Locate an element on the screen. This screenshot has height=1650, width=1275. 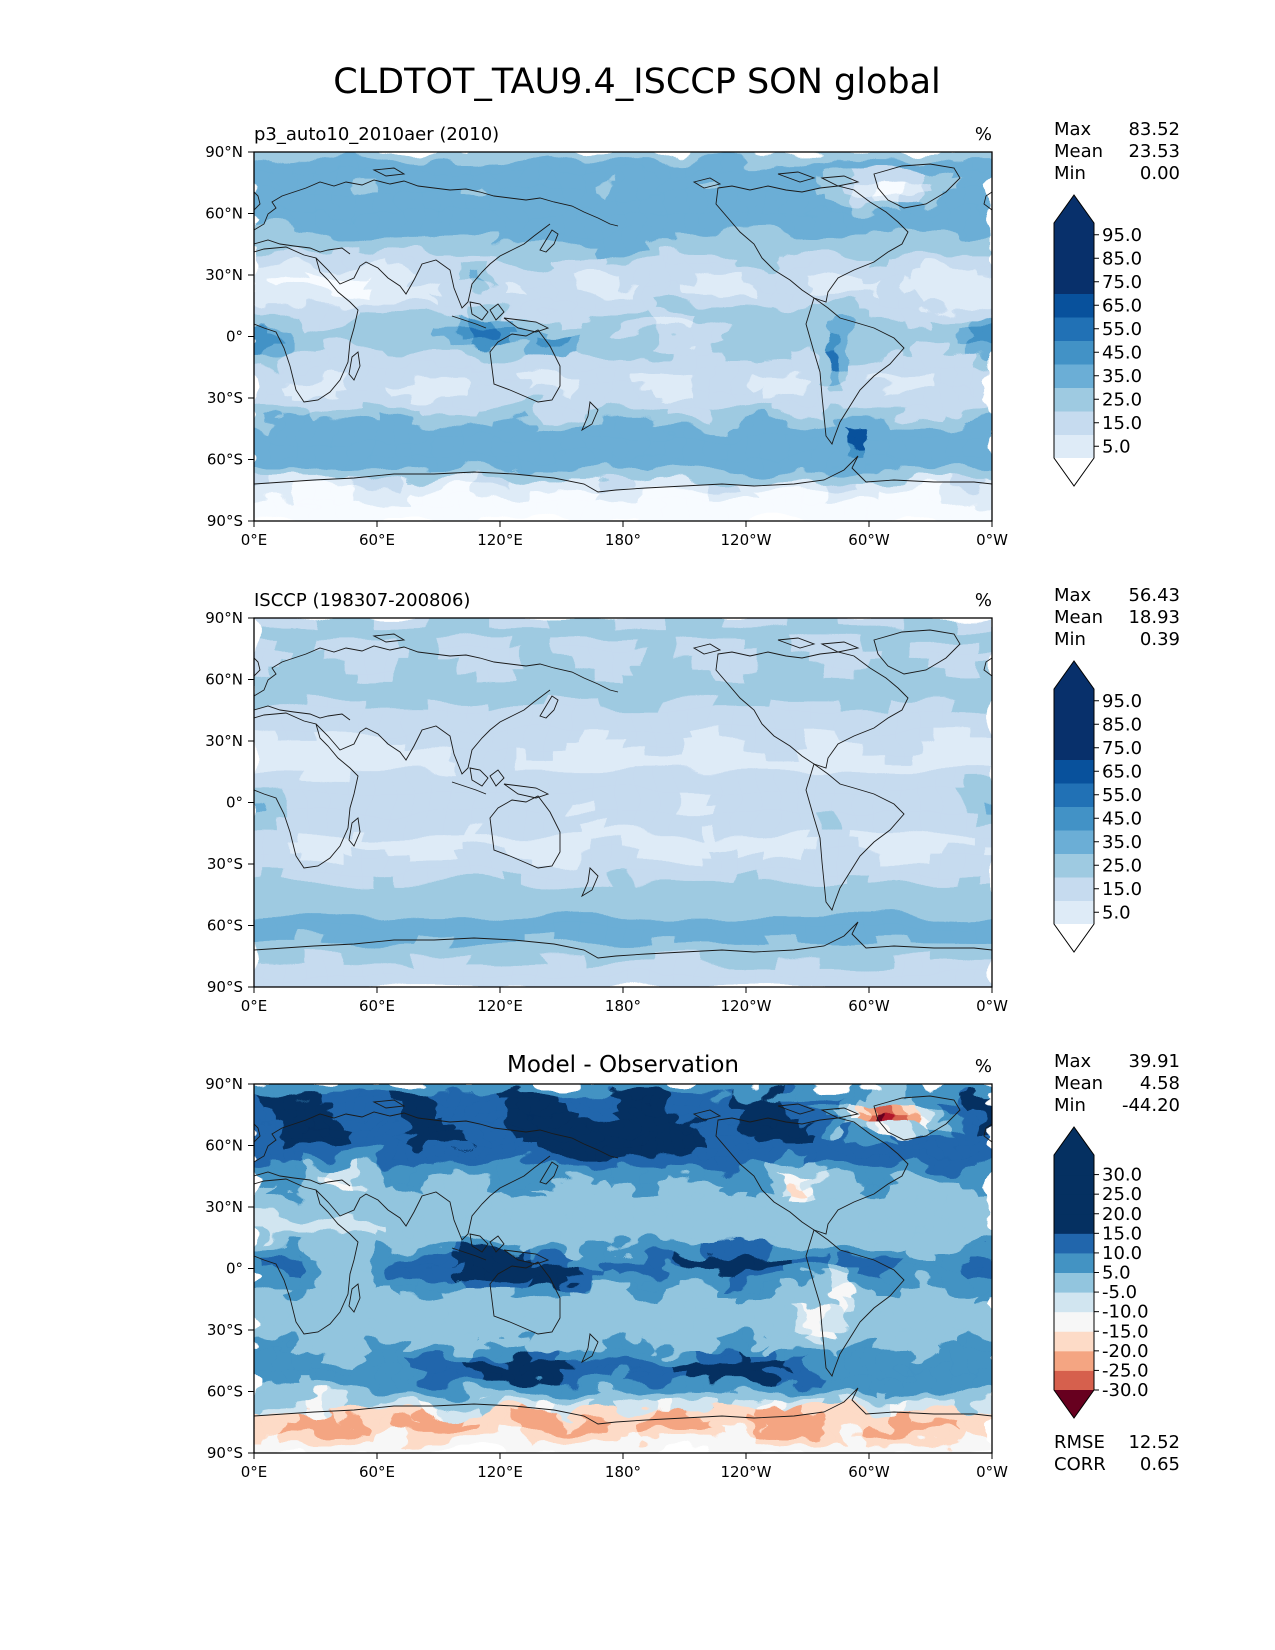
colorbar-label: 10.0 is located at coordinates (1122, 1253).